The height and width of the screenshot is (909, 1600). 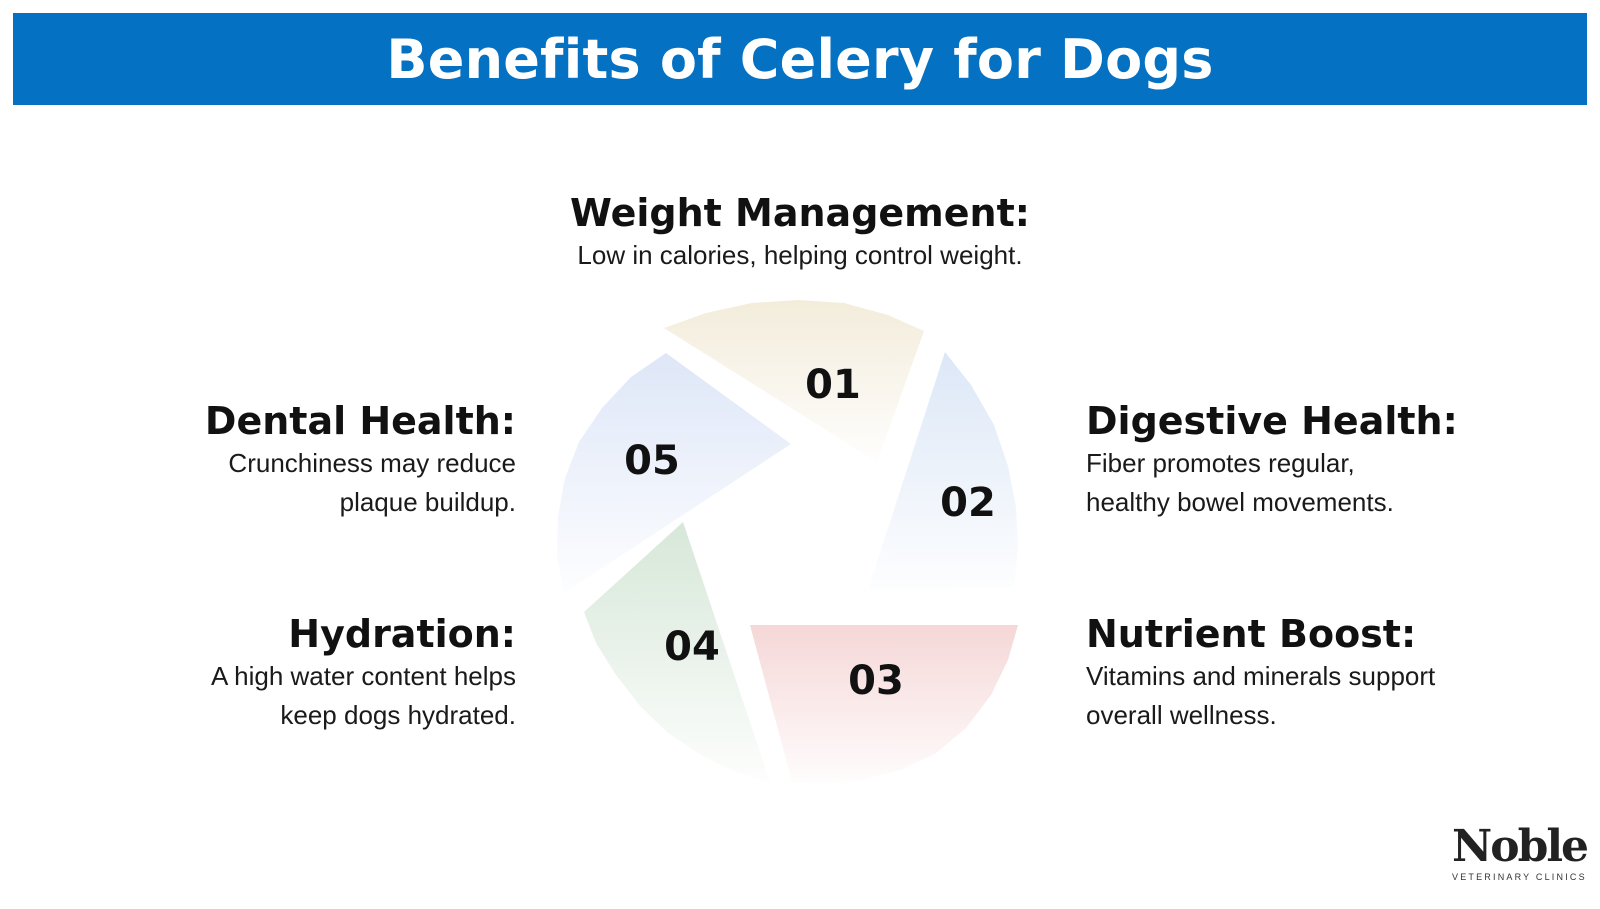 I want to click on benefit-heading: Digestive Health:, so click(x=1272, y=421).